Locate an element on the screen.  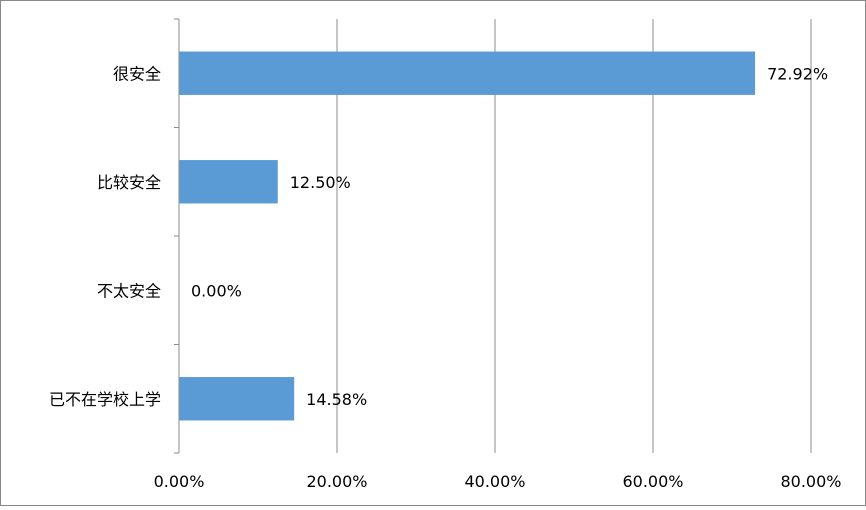
x-tick-label: 20.00% is located at coordinates (336, 481).